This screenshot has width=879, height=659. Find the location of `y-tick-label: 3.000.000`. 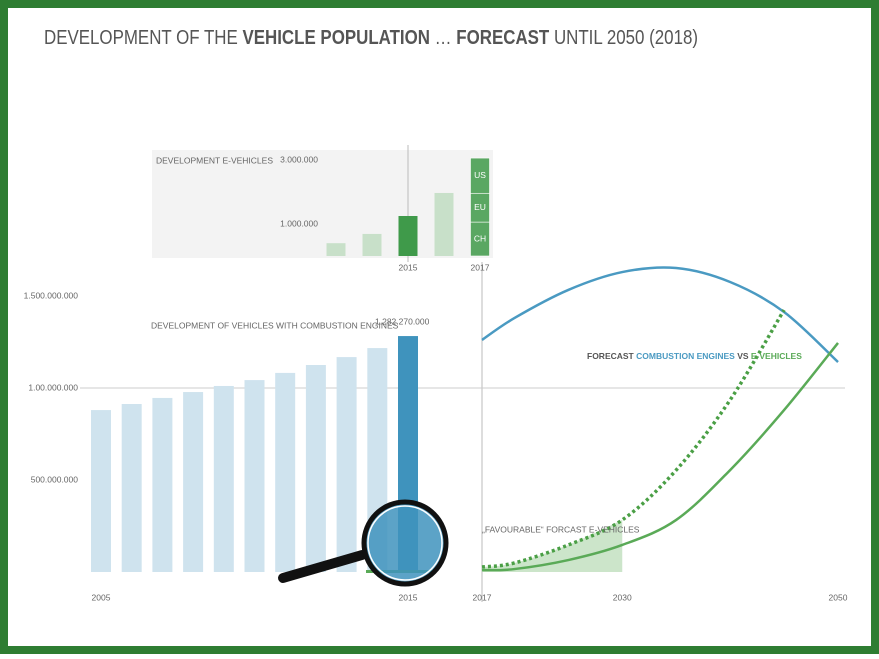

y-tick-label: 3.000.000 is located at coordinates (299, 159).